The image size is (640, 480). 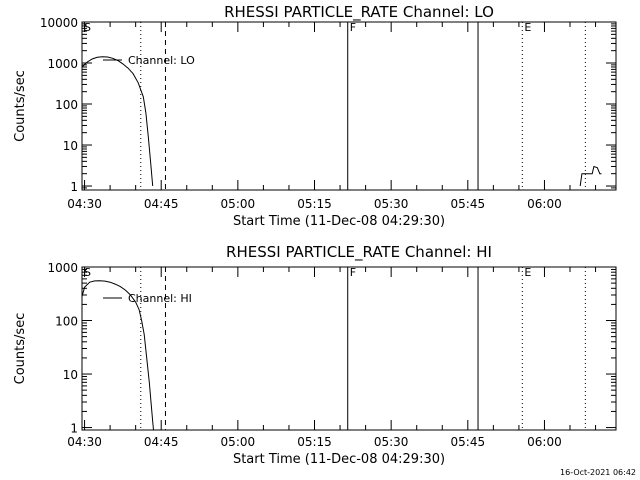 I want to click on chart-title: RHESSI PARTICLE_RATE Channel: LO, so click(x=359, y=12).